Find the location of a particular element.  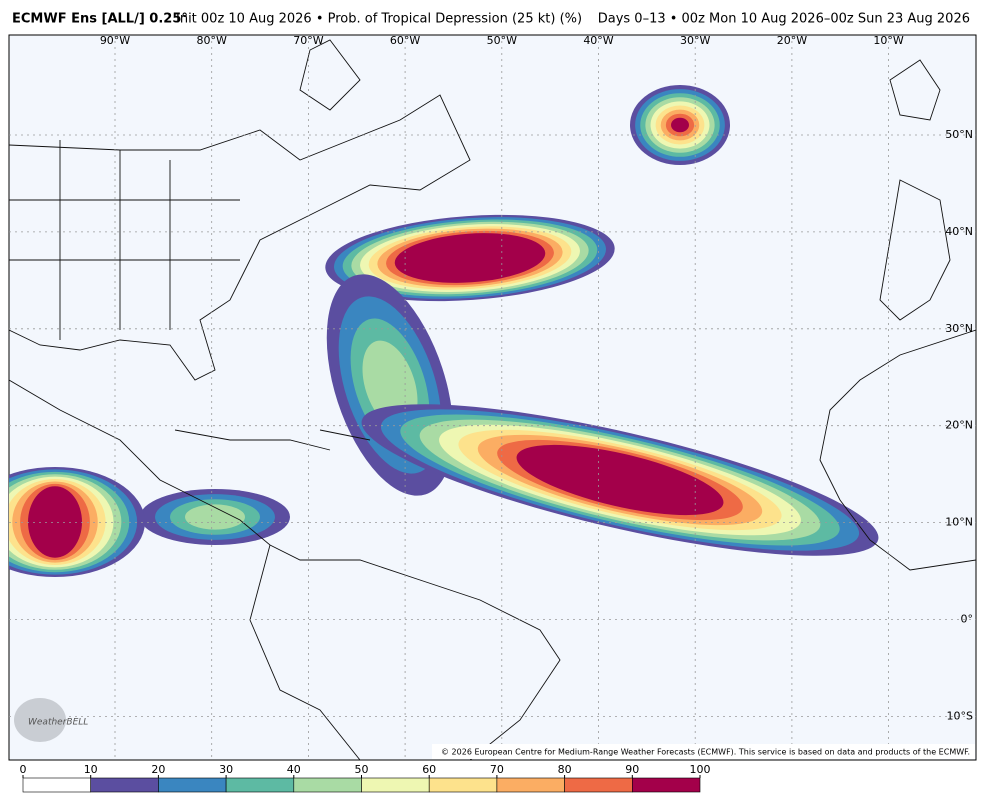

model-title: ECMWF Ens [ALL/] 0.25° is located at coordinates (100, 19).